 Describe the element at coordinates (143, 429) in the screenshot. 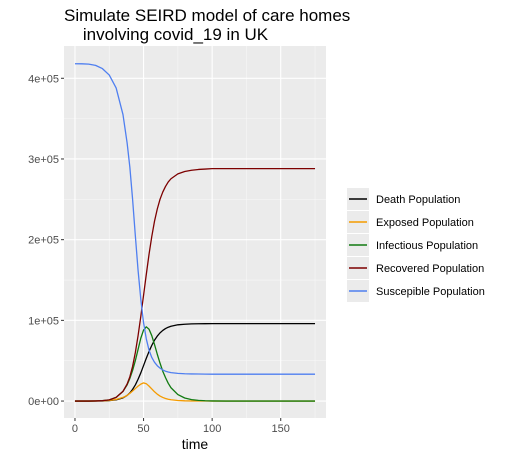

I see `x-tick-label: 50` at that location.